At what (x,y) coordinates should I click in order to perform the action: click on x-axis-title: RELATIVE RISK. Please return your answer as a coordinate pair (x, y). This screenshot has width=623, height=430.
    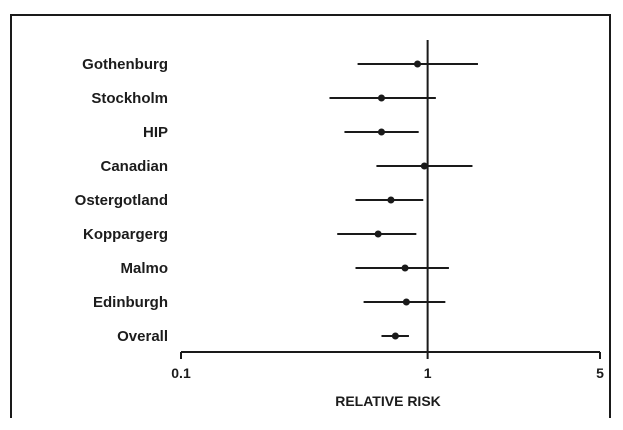
    Looking at the image, I should click on (388, 401).